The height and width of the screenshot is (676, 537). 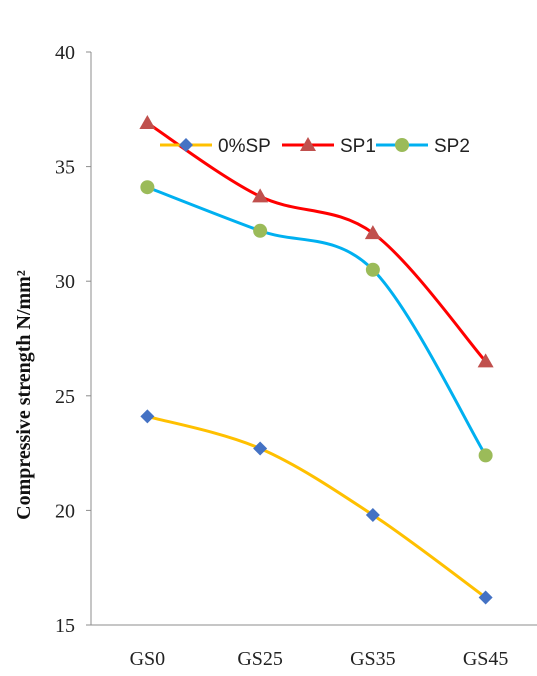 What do you see at coordinates (215, 146) in the screenshot?
I see `legend-item-0sp: 0%SP` at bounding box center [215, 146].